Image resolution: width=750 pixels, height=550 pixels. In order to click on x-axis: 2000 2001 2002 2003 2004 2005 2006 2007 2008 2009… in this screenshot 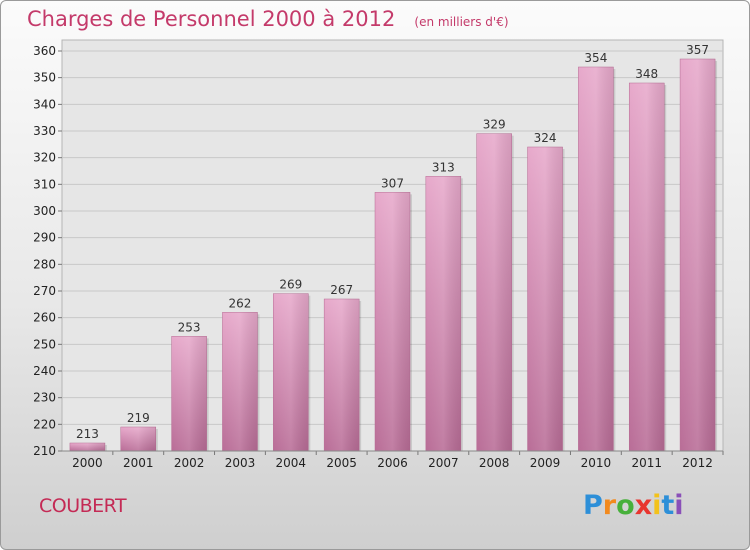, I will do `click(393, 460)`.